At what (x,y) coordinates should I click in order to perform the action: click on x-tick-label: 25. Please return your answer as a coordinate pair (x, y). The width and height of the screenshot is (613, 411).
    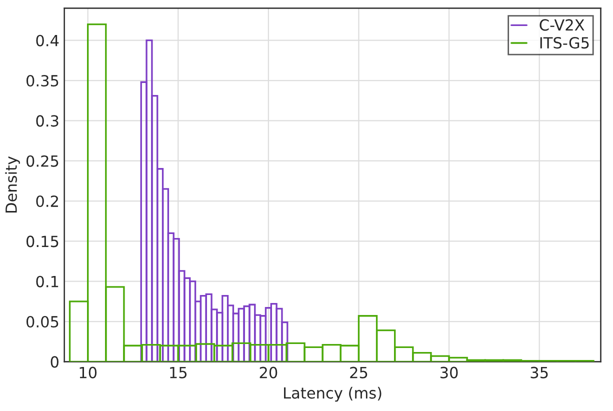
    Looking at the image, I should click on (359, 372).